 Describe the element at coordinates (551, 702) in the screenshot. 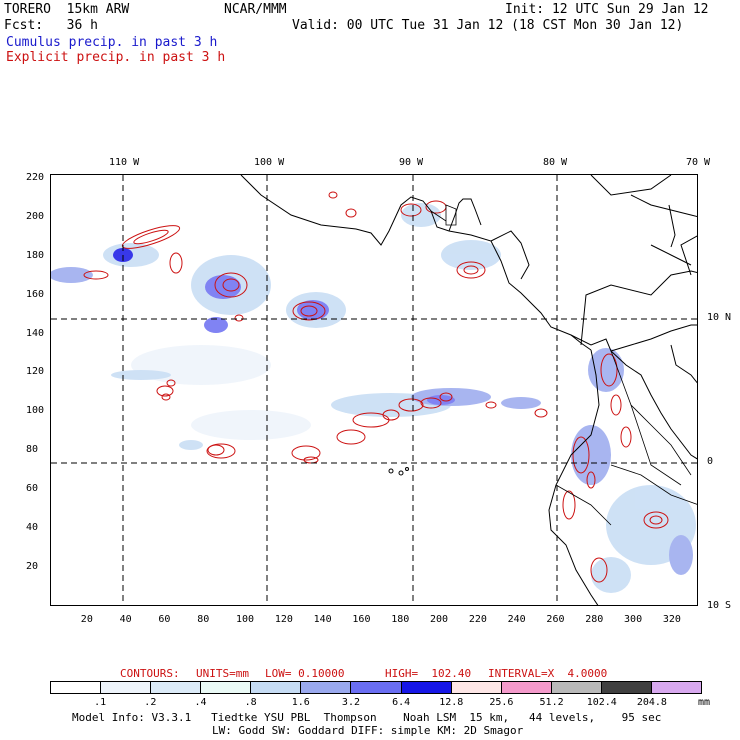

I see `legend-value: 51.2` at that location.